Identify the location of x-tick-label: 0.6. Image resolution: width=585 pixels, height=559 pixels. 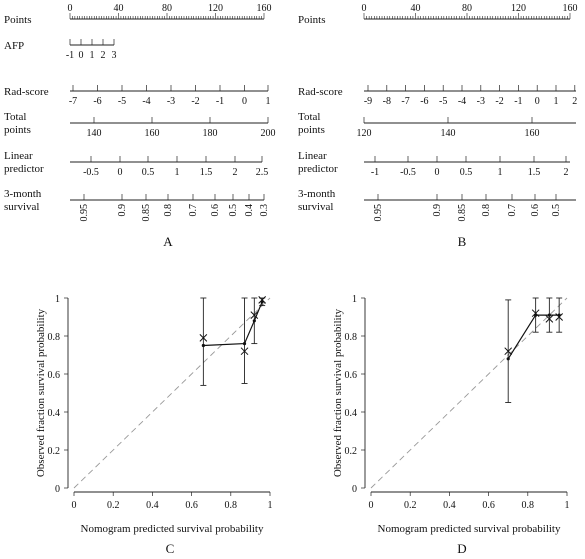
(191, 505).